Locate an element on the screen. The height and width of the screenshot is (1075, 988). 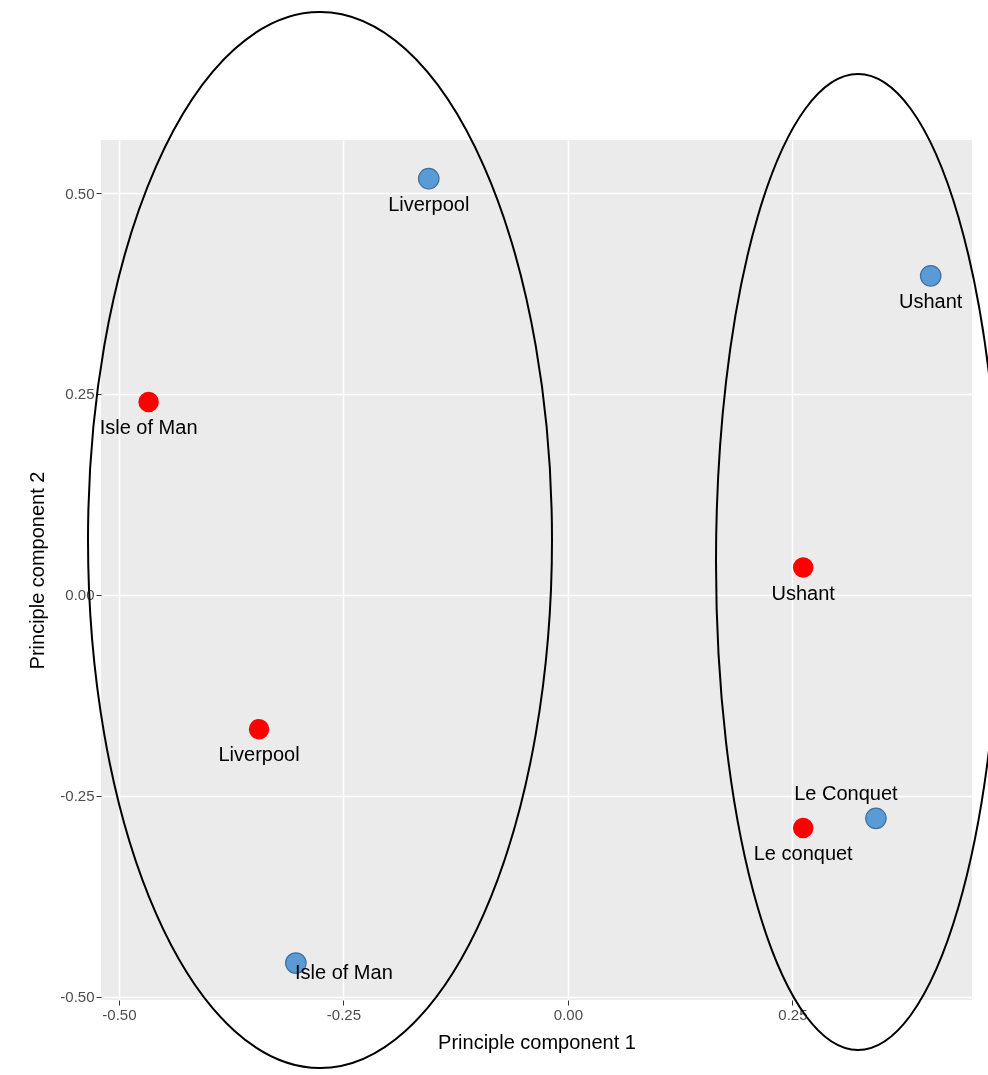
y-axis-title: Principle component 2 is located at coordinates (37, 570).